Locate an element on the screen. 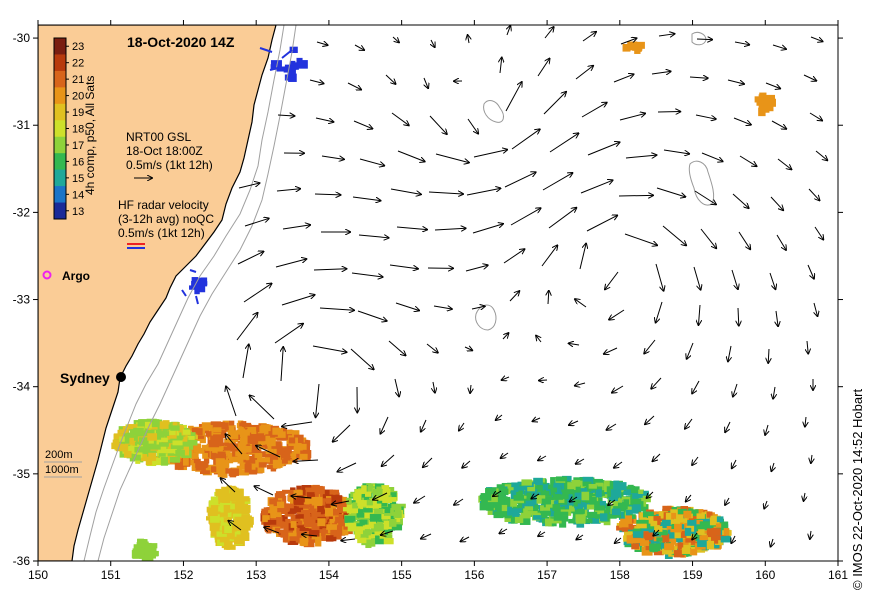 This screenshot has height=600, width=879. x-tick-label: 151 is located at coordinates (111, 575).